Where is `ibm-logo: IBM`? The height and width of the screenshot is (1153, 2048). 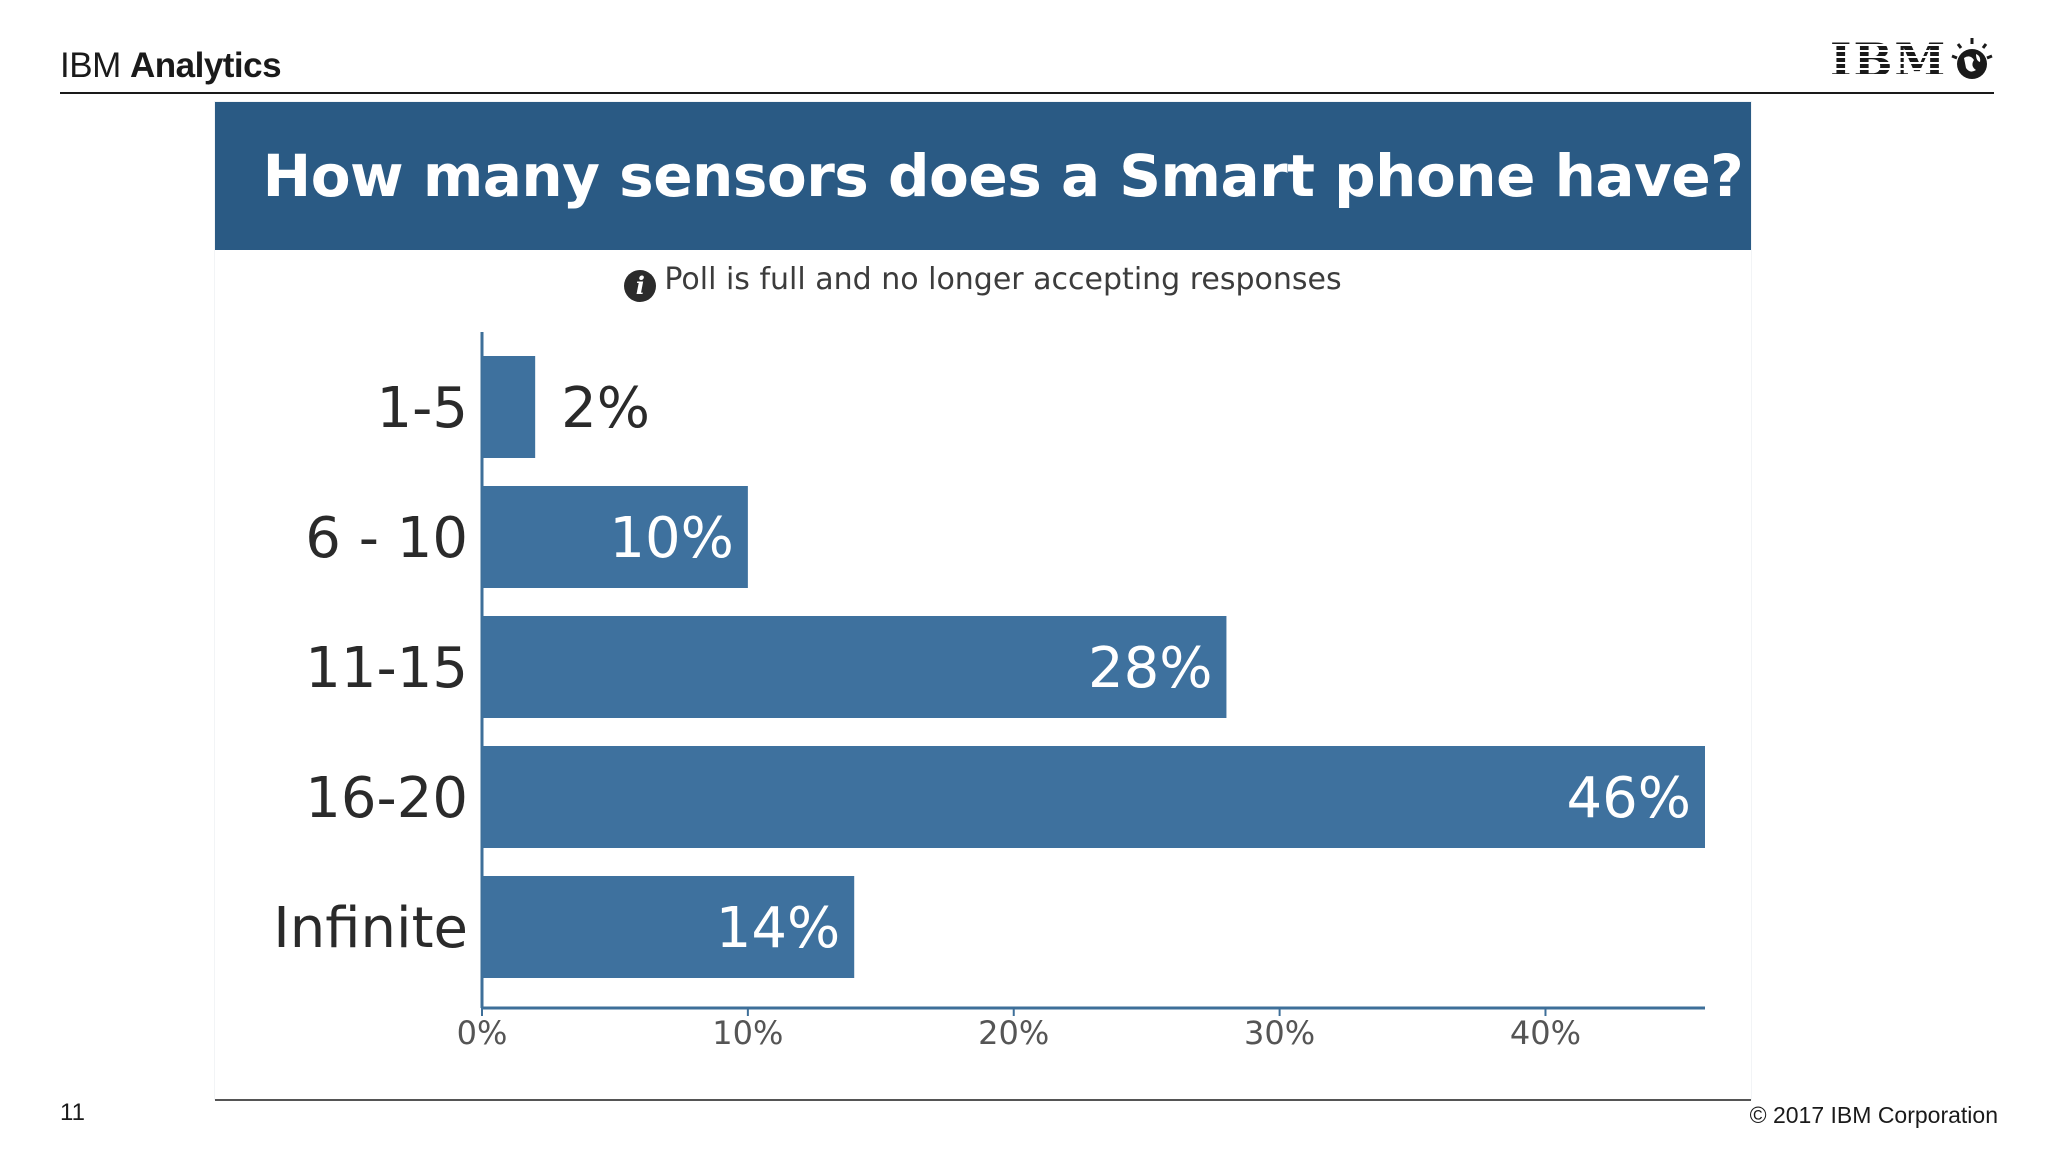
ibm-logo: IBM is located at coordinates (1911, 60).